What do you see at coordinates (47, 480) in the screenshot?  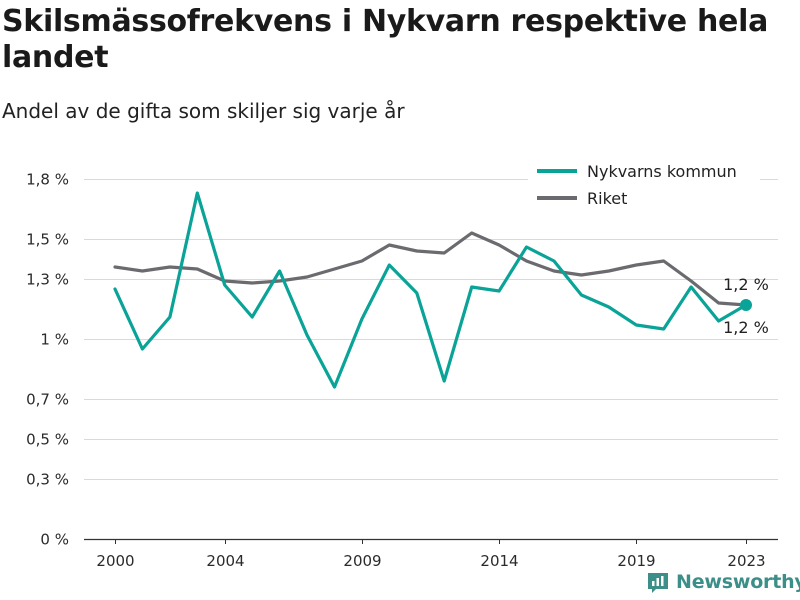 I see `y-tick-label: 0,3 %` at bounding box center [47, 480].